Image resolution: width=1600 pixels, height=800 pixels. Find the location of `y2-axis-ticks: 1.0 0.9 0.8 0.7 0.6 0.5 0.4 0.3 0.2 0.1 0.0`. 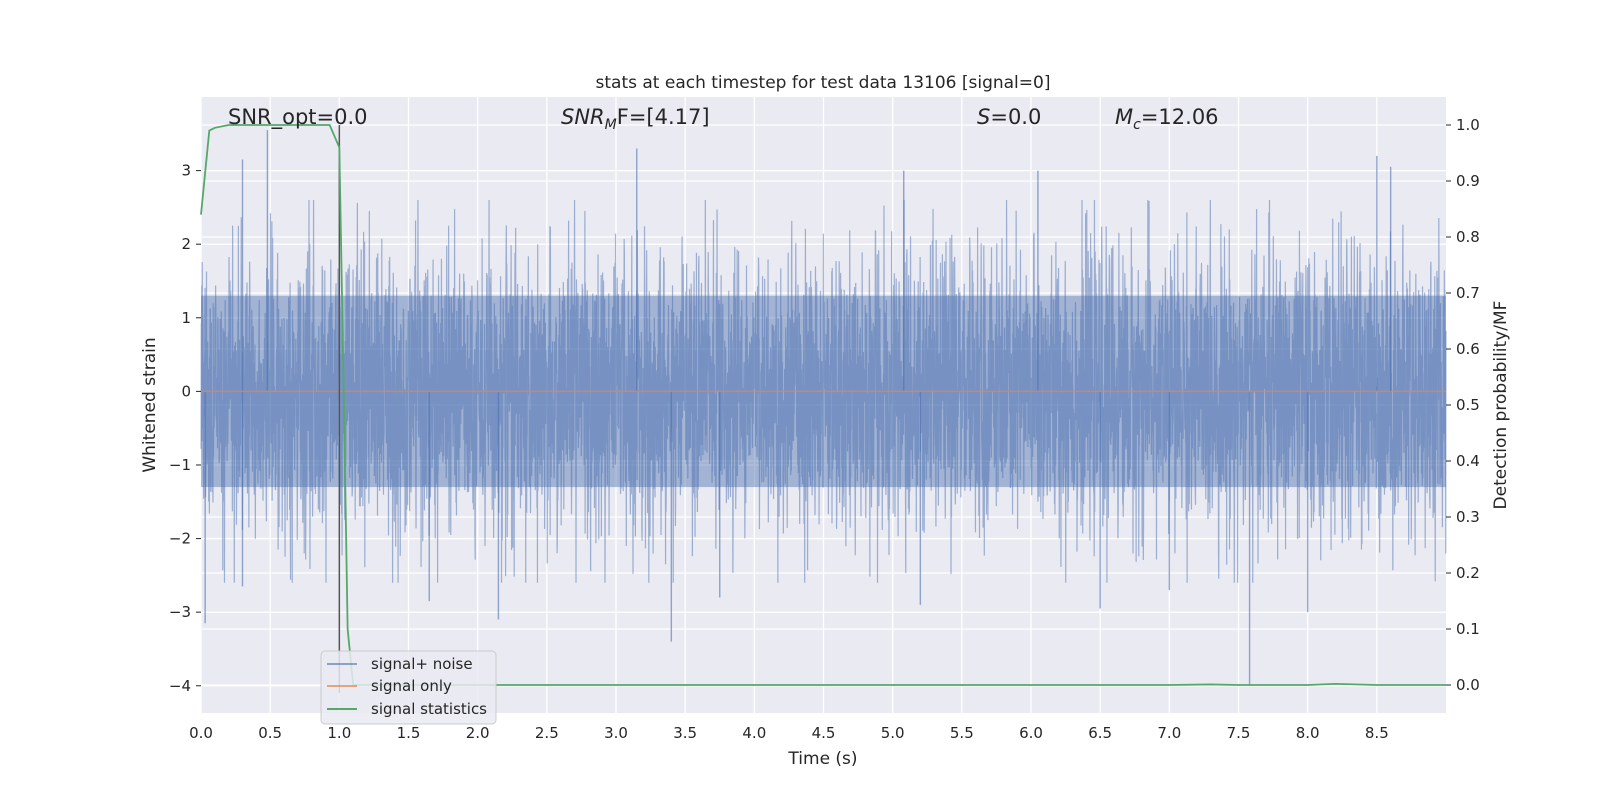

y2-axis-ticks: 1.0 0.9 0.8 0.7 0.6 0.5 0.4 0.3 0.2 0.1 0.0 is located at coordinates (1463, 405).